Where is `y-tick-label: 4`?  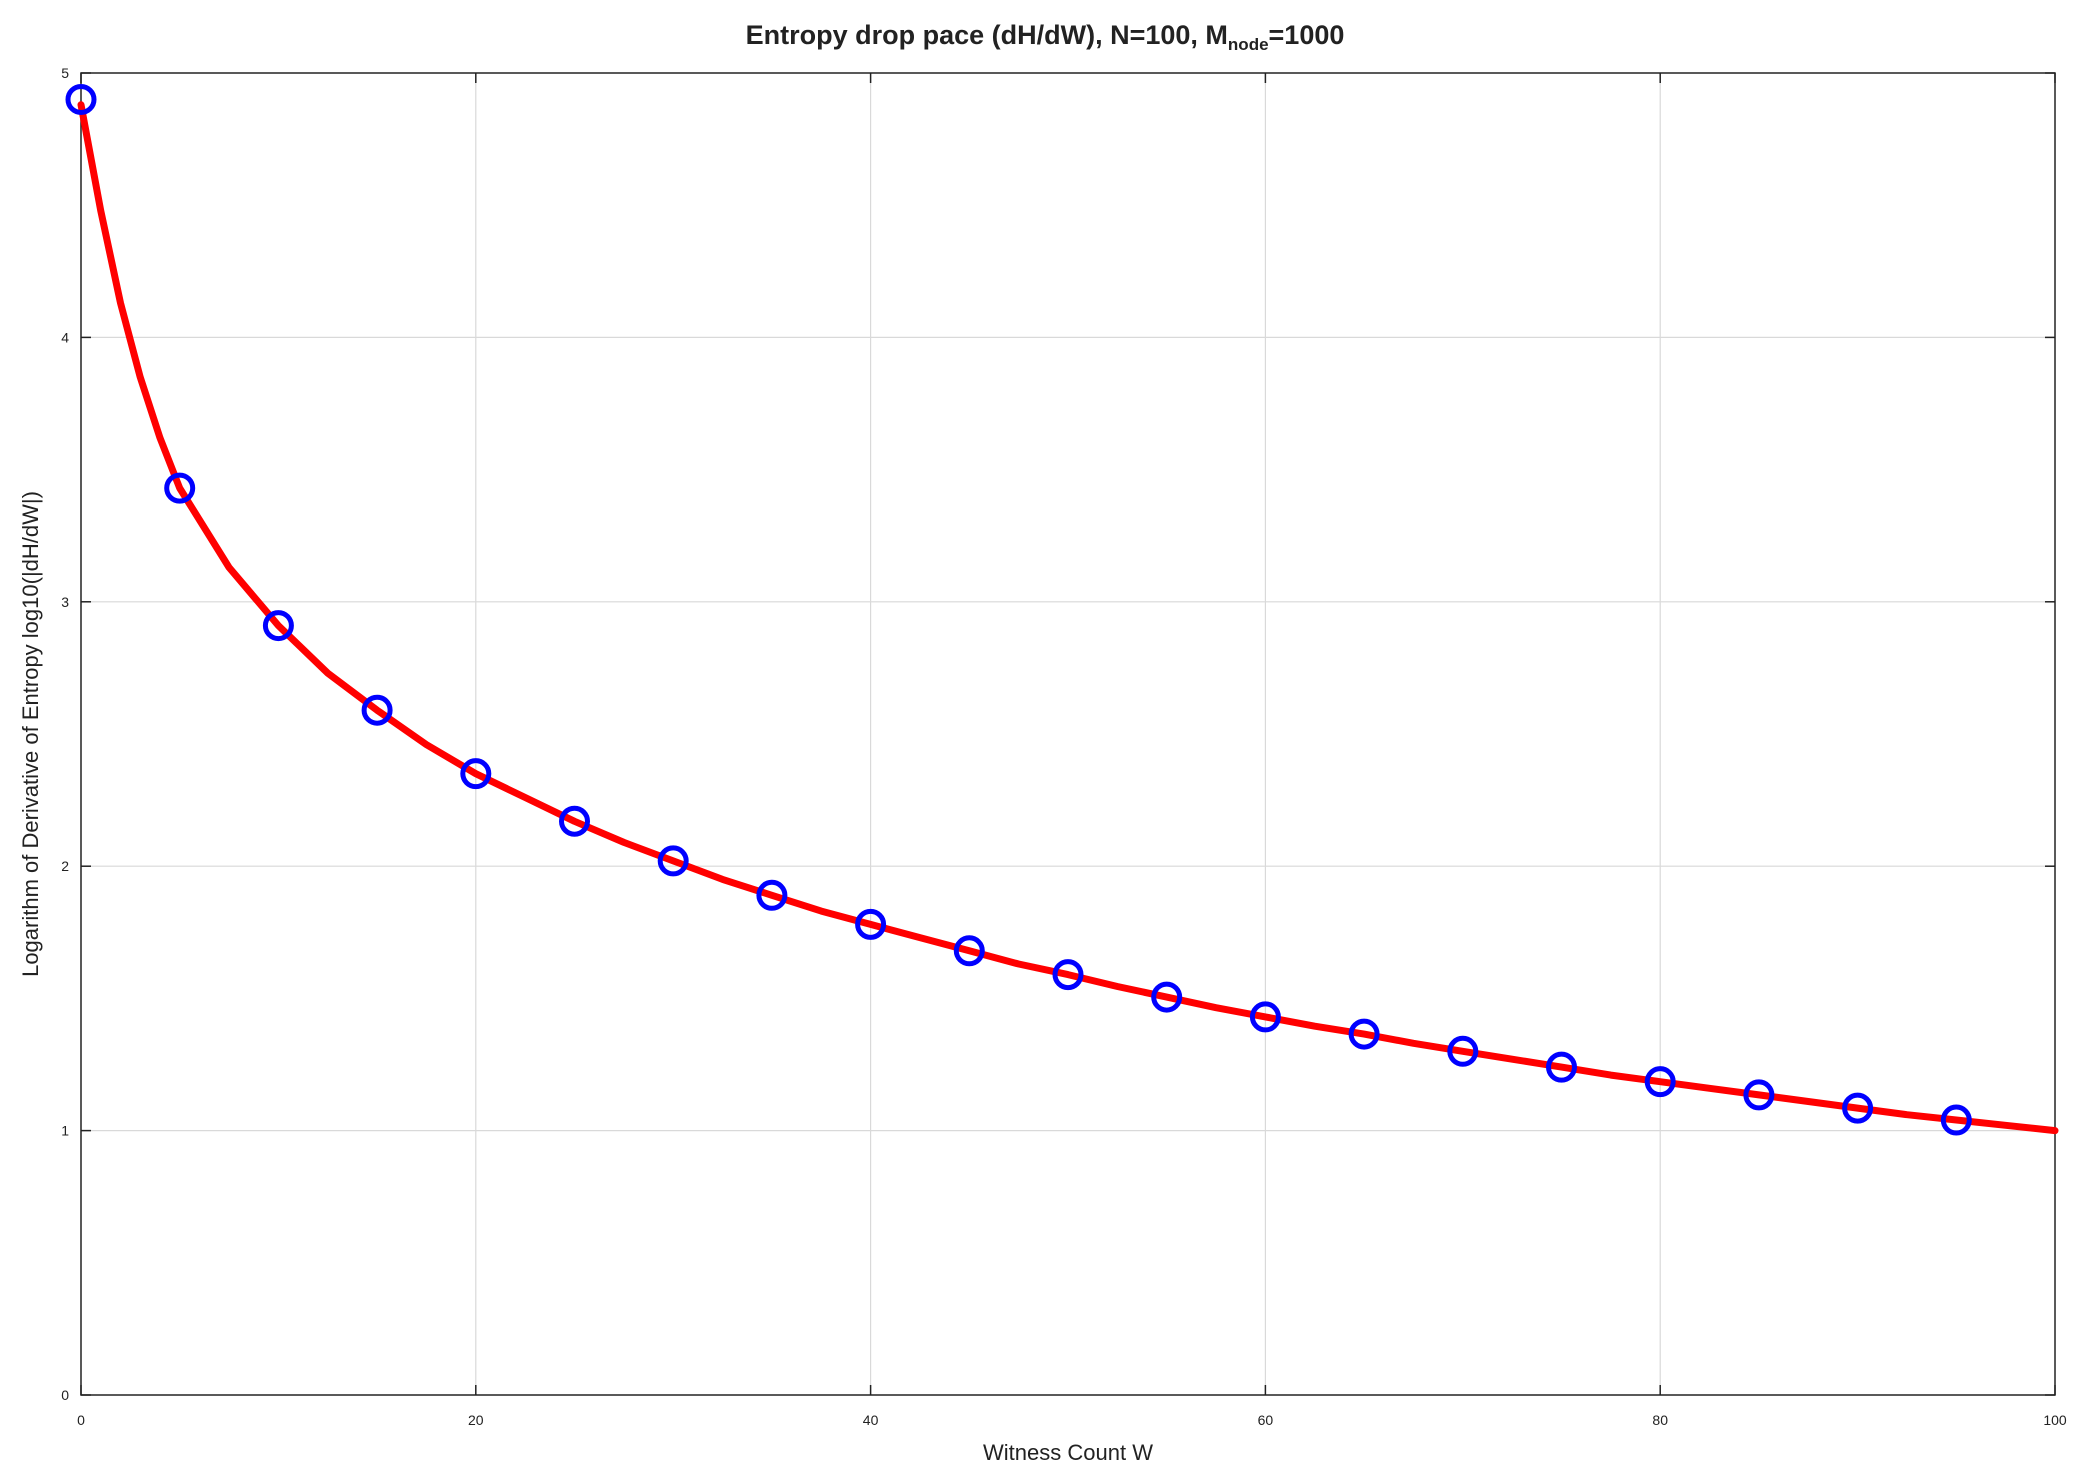 y-tick-label: 4 is located at coordinates (65, 337).